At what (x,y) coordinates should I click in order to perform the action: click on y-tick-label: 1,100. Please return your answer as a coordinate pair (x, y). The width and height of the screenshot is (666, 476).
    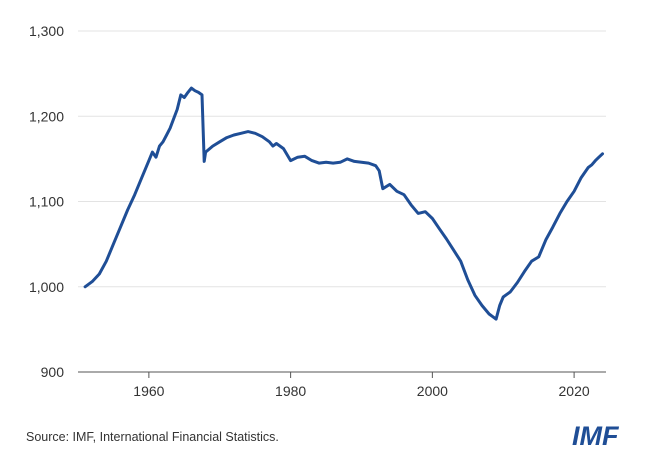
    Looking at the image, I should click on (46, 202).